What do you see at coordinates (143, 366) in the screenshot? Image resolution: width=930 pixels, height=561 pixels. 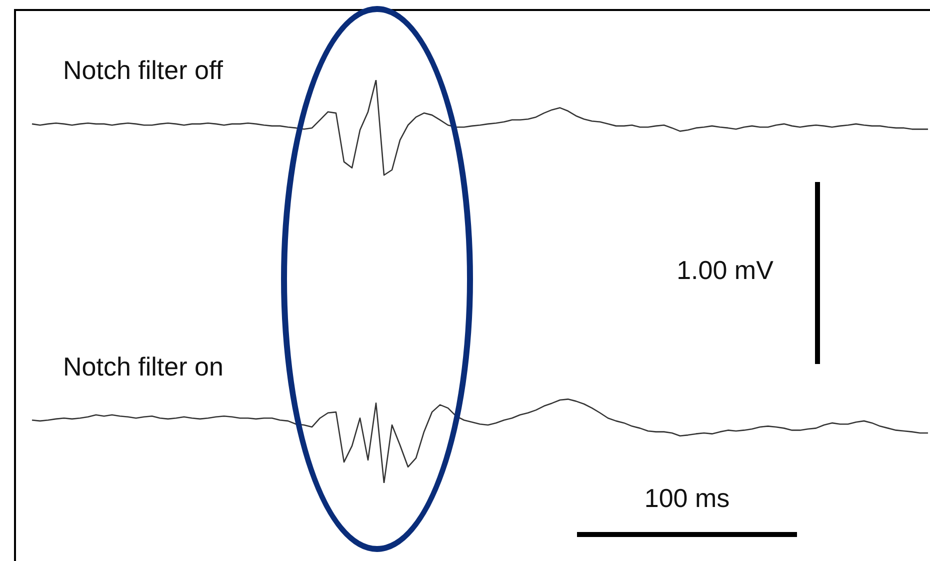 I see `series-label: Notch filter on` at bounding box center [143, 366].